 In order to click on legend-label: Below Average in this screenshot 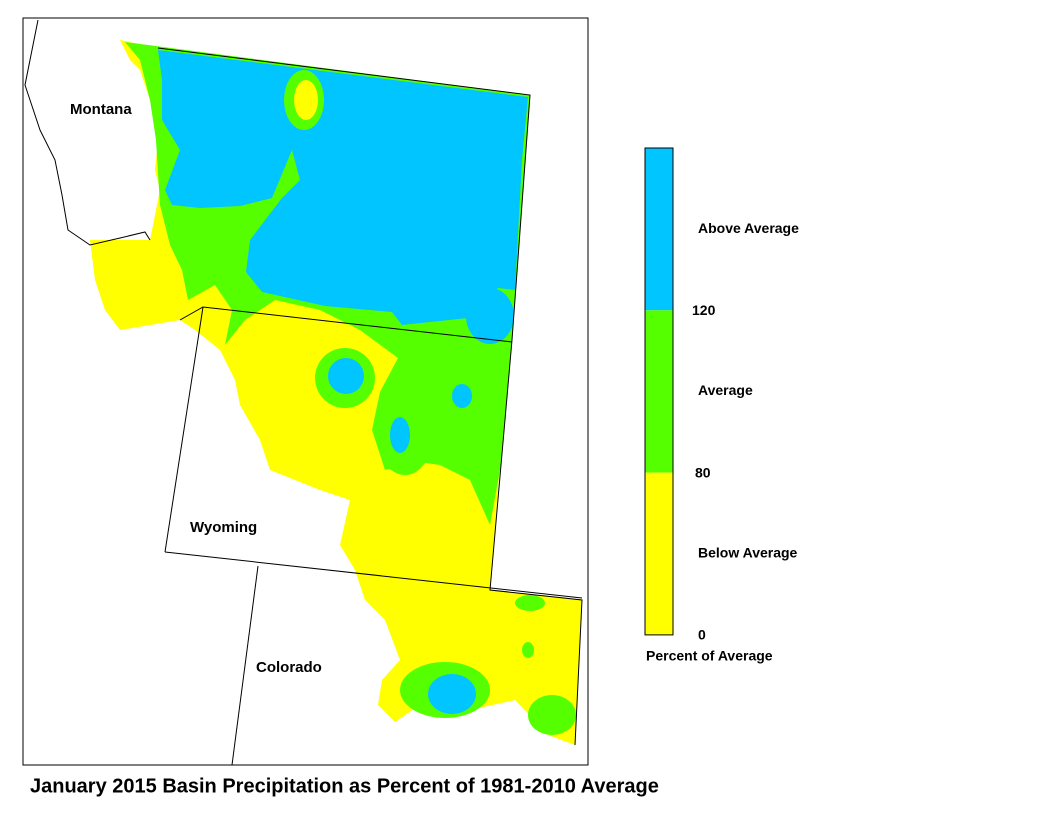, I will do `click(748, 552)`.